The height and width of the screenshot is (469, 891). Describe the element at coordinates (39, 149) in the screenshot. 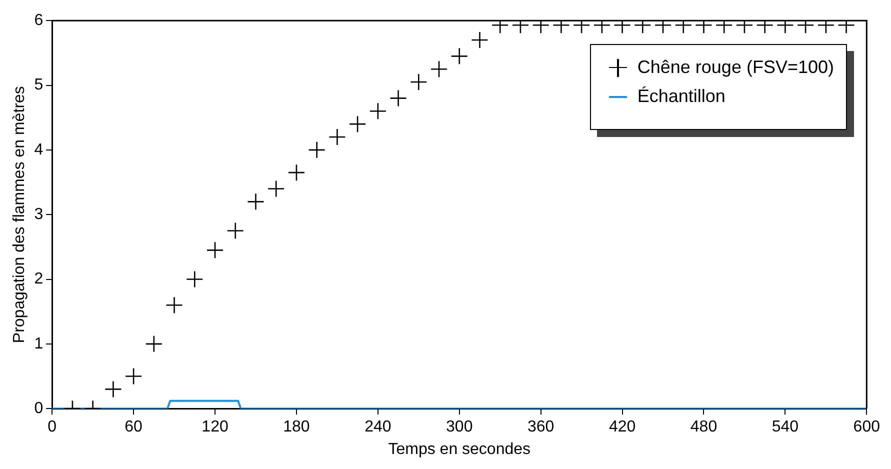

I see `y-tick-label: 4` at that location.